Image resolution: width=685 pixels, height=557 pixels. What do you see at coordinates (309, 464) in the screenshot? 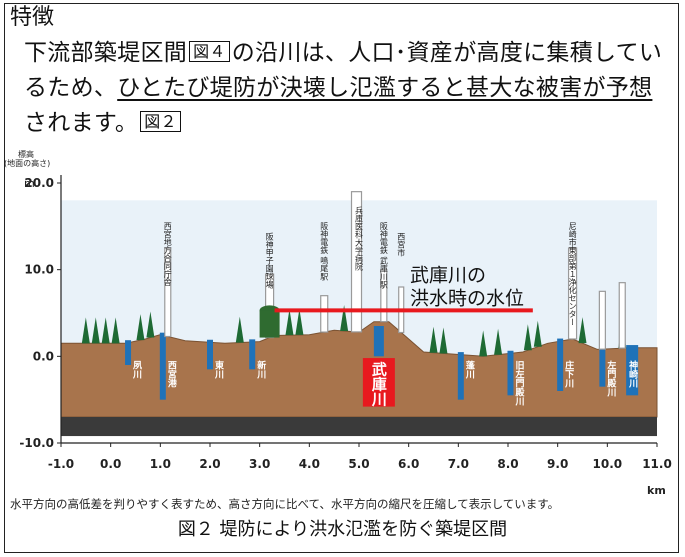
I see `x-tick-label-6: 4.0` at bounding box center [309, 464].